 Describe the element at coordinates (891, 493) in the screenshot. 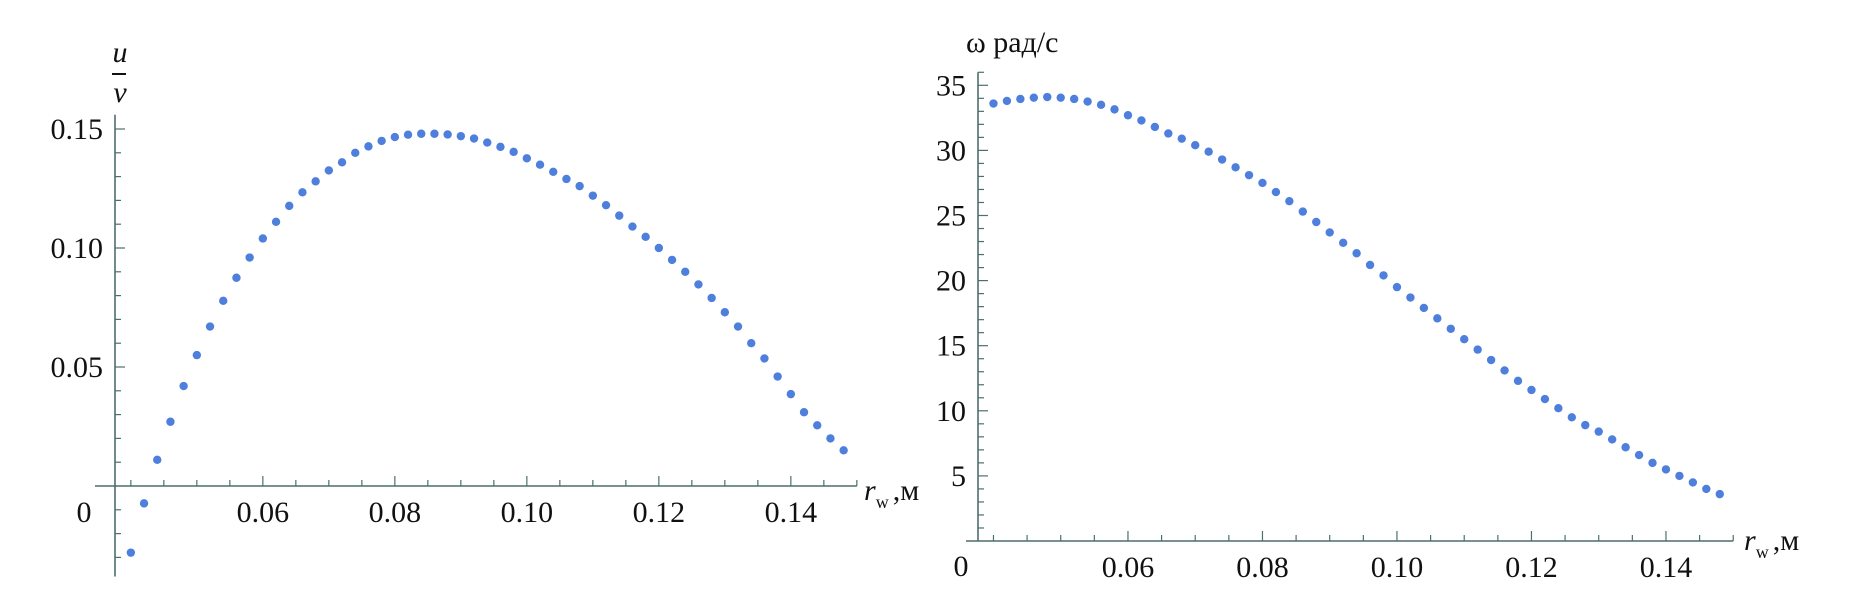

I see `left-xlabel: rw ,м` at that location.